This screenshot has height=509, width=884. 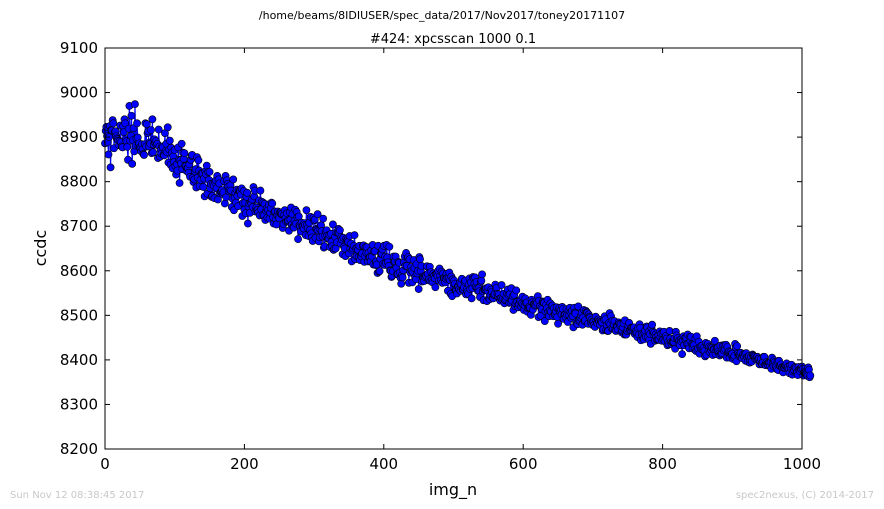 I want to click on y-tick-label: 8400, so click(x=79, y=360).